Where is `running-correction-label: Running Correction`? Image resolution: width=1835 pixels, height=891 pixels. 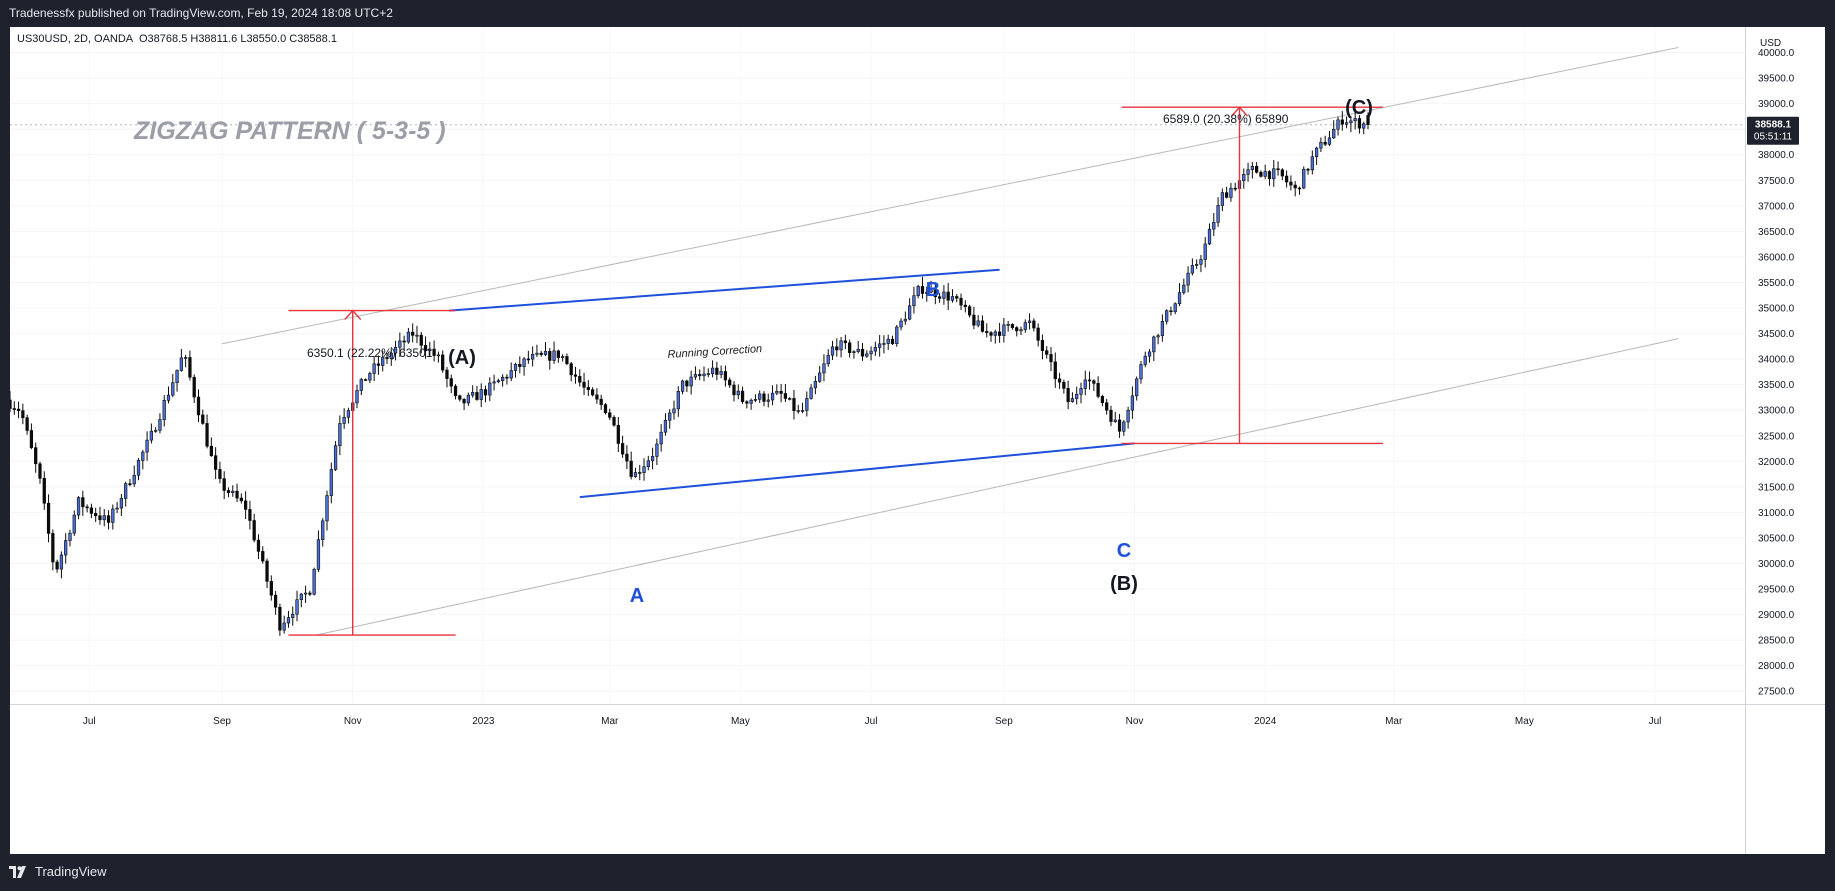 running-correction-label: Running Correction is located at coordinates (714, 352).